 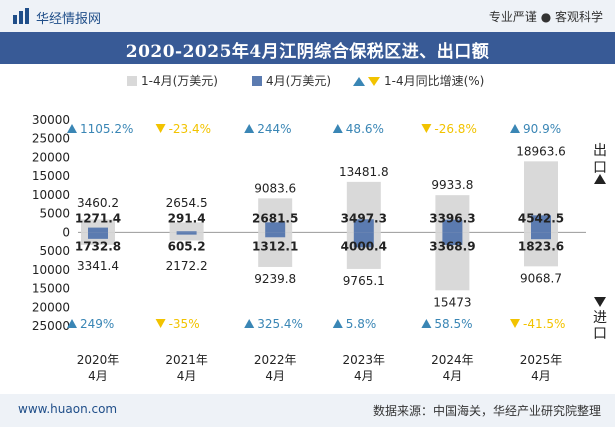 What do you see at coordinates (66, 232) in the screenshot?
I see `y-tick-label: 0` at bounding box center [66, 232].